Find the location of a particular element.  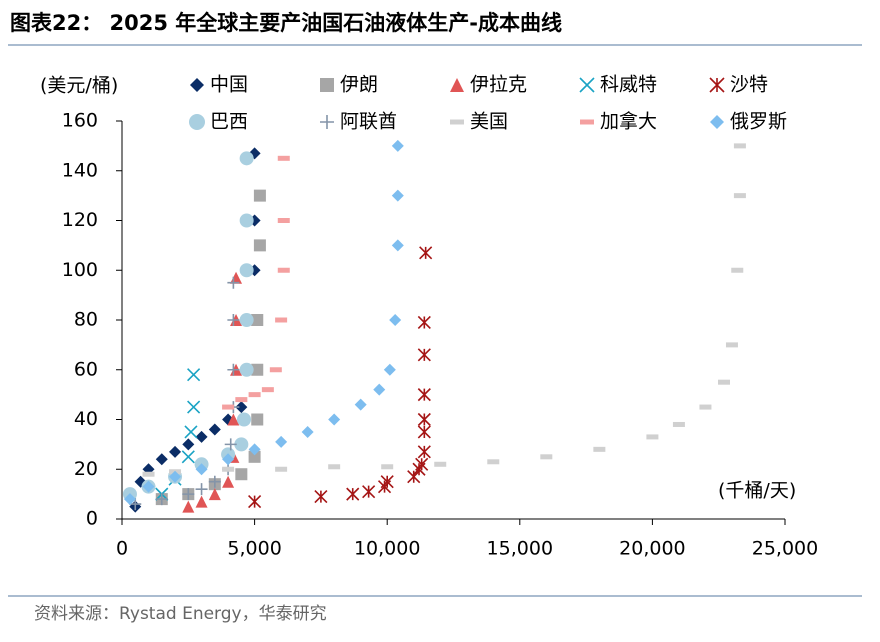

y-tick-label: 60 is located at coordinates (86, 369).